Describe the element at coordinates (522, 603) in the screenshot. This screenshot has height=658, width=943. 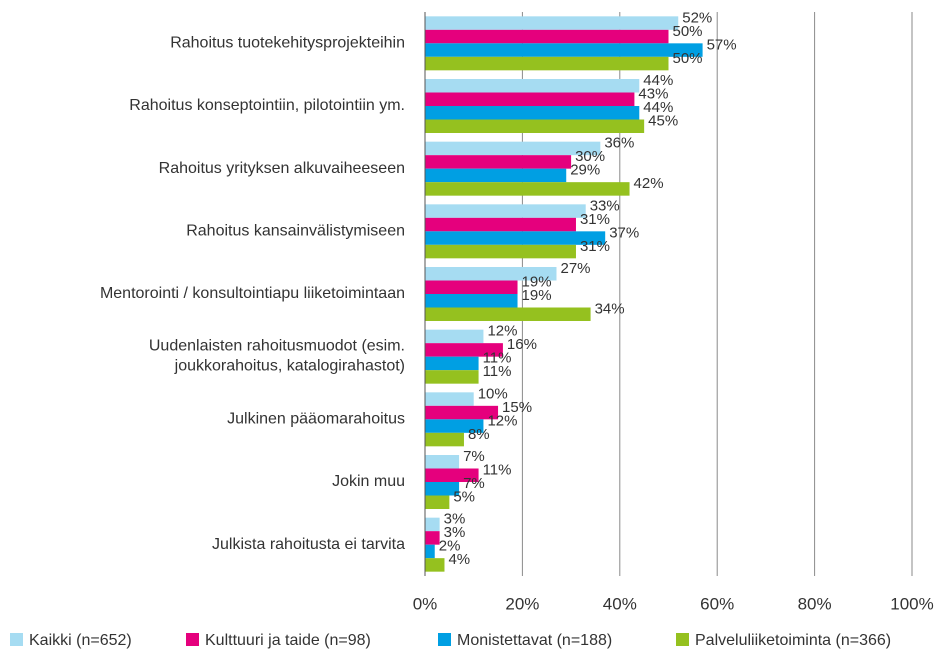
I see `x-tick-label: 20%` at that location.